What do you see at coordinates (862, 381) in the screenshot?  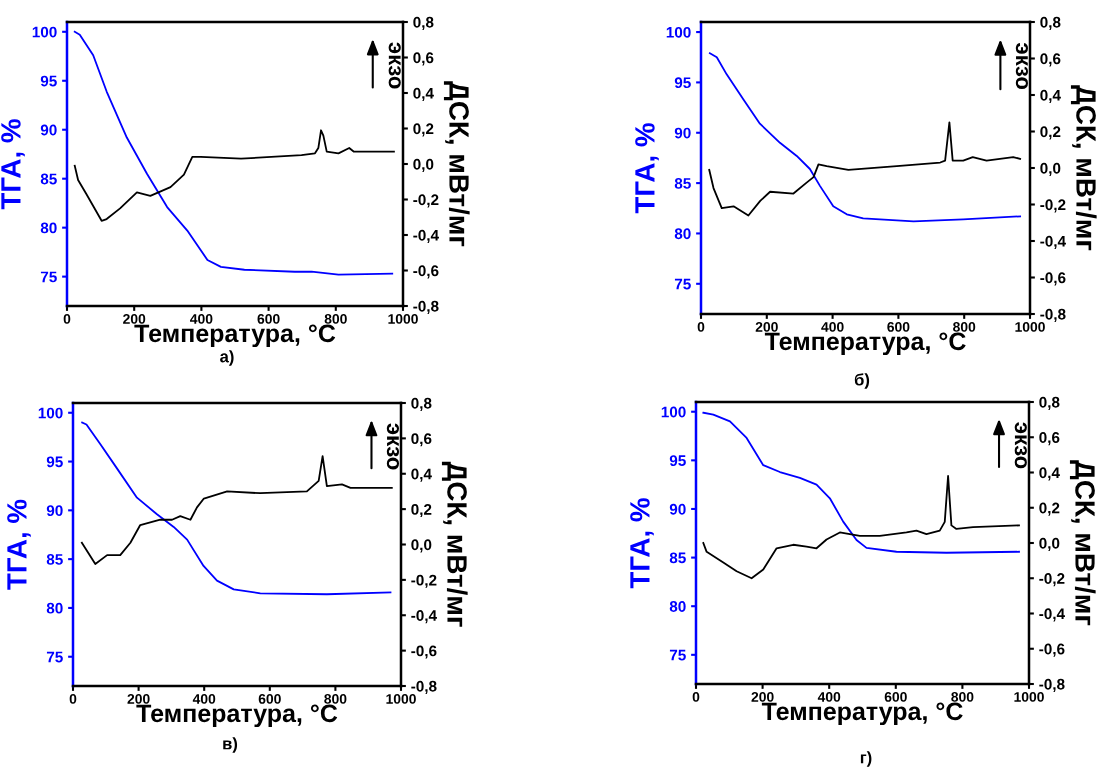 I see `text: б)` at bounding box center [862, 381].